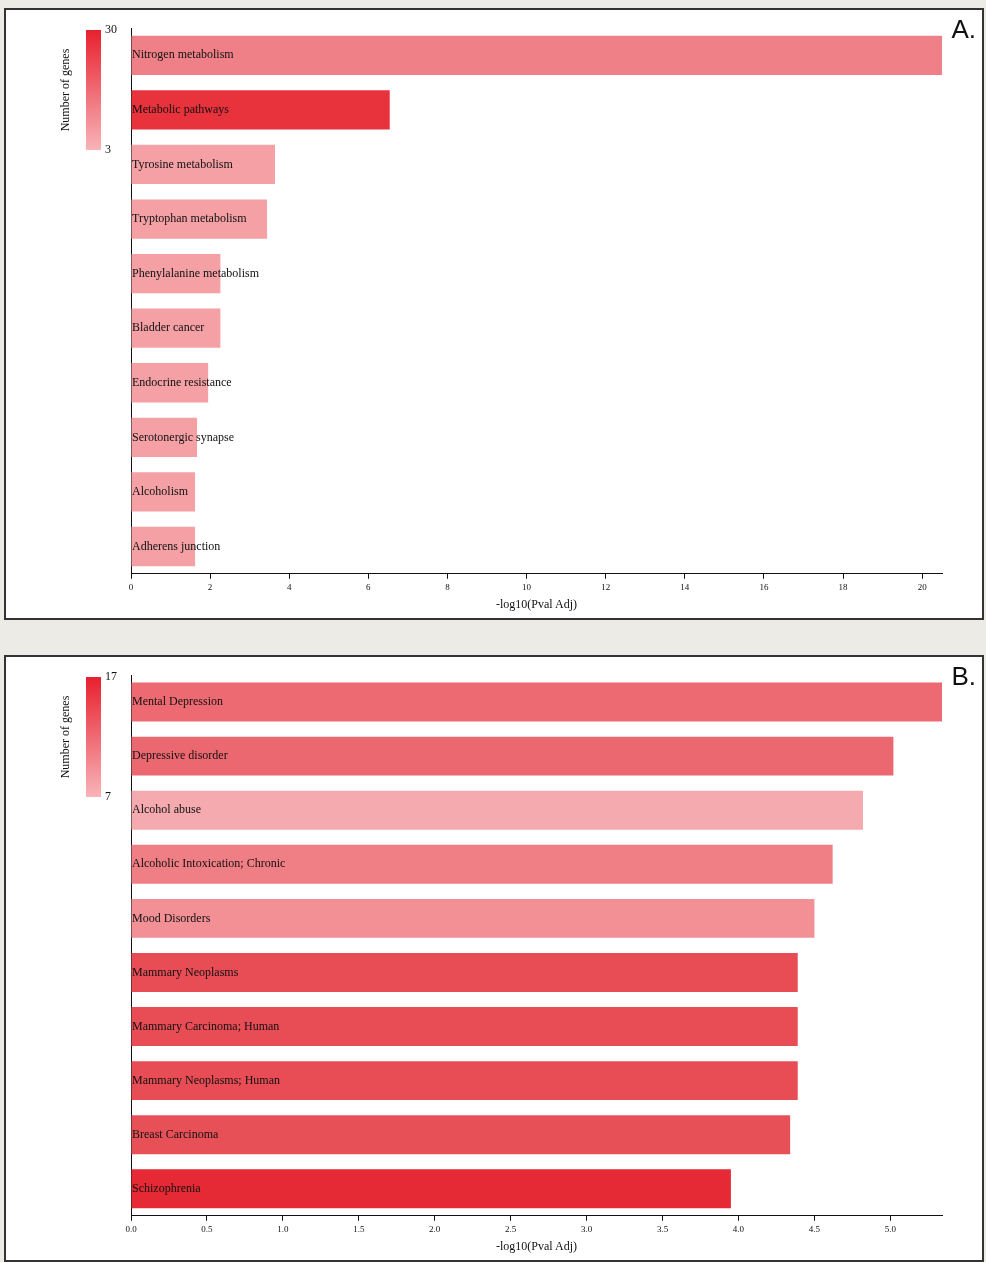 The image size is (986, 1262). I want to click on y-tick-label: Adherens junction, so click(176, 545).